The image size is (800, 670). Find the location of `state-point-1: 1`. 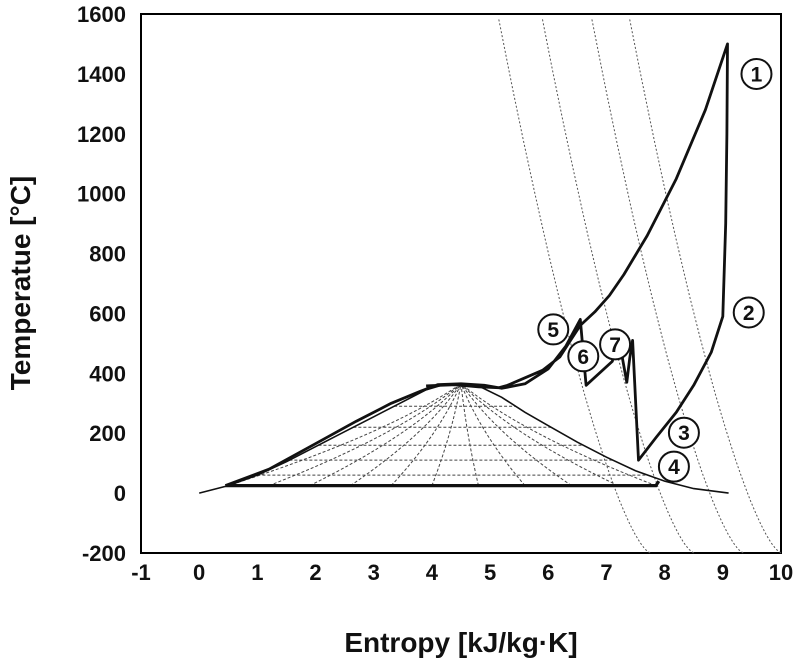

state-point-1: 1 is located at coordinates (756, 73).